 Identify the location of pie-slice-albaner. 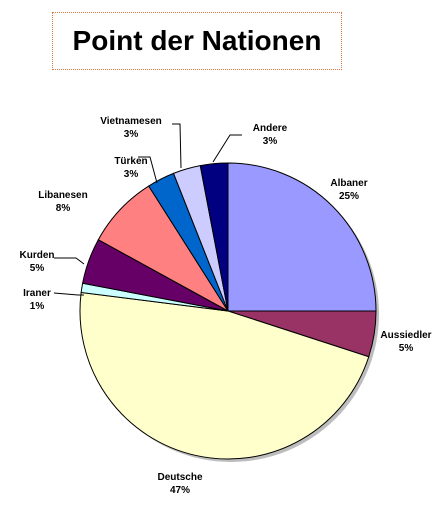
(302, 237).